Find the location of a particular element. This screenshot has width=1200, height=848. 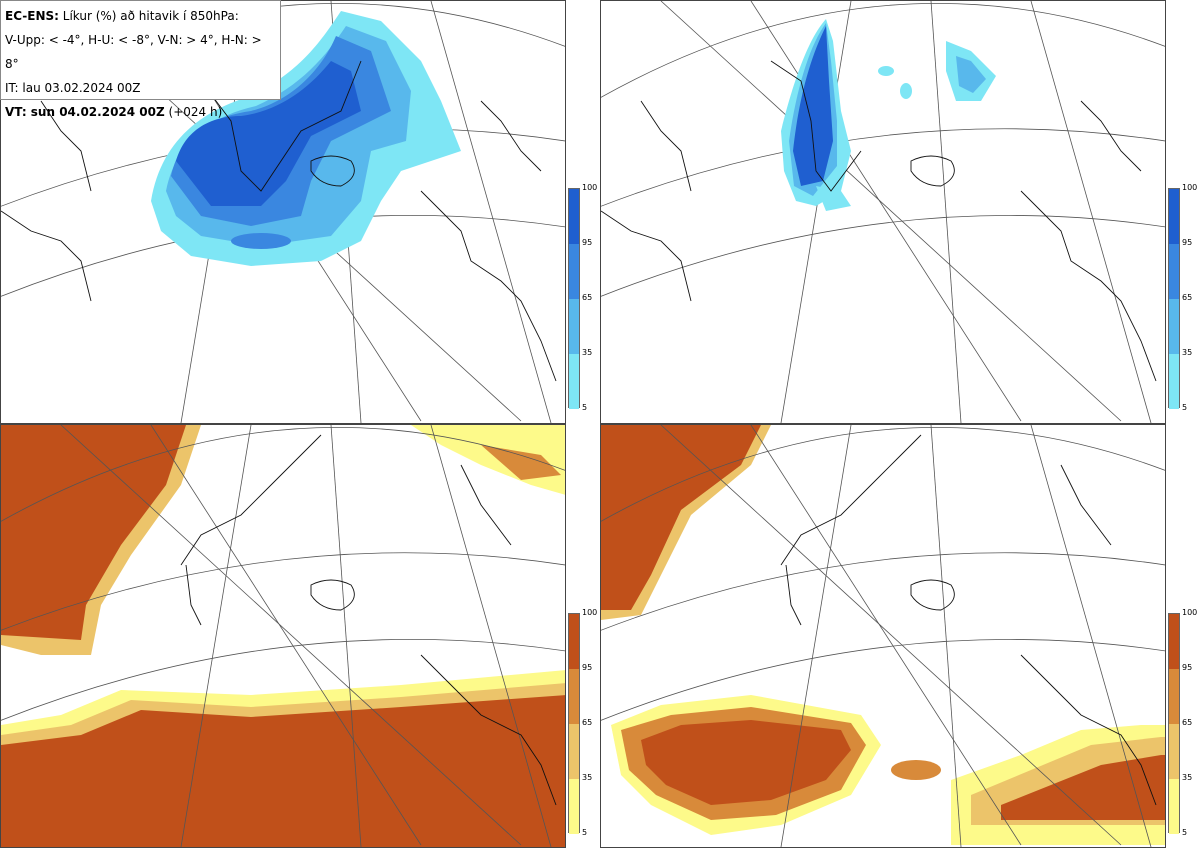

model-name: EC-ENS: is located at coordinates (32, 16).